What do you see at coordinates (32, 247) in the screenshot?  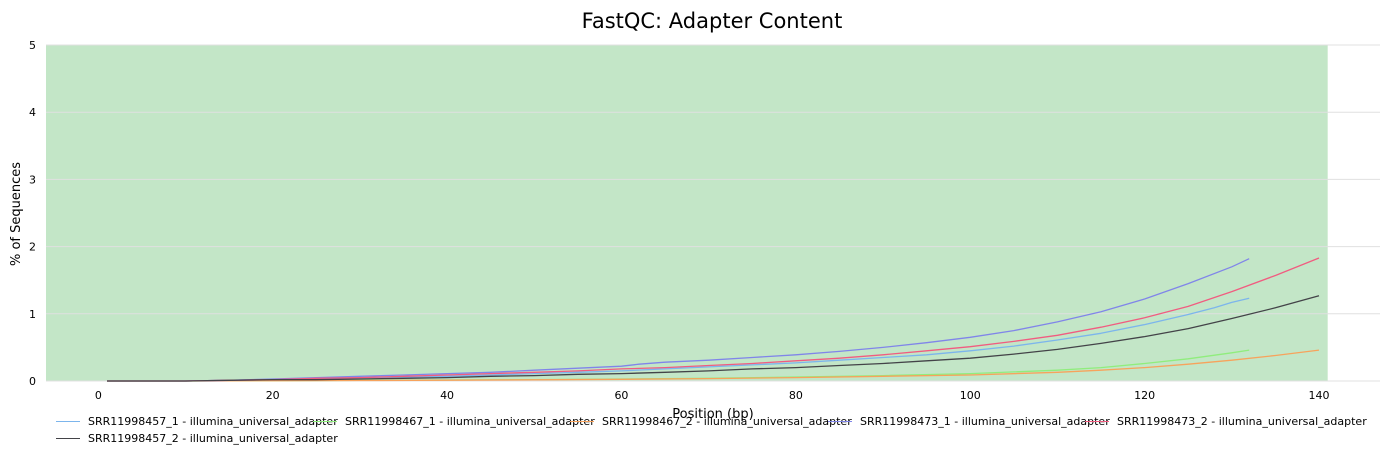 I see `y-tick-label: 2` at bounding box center [32, 247].